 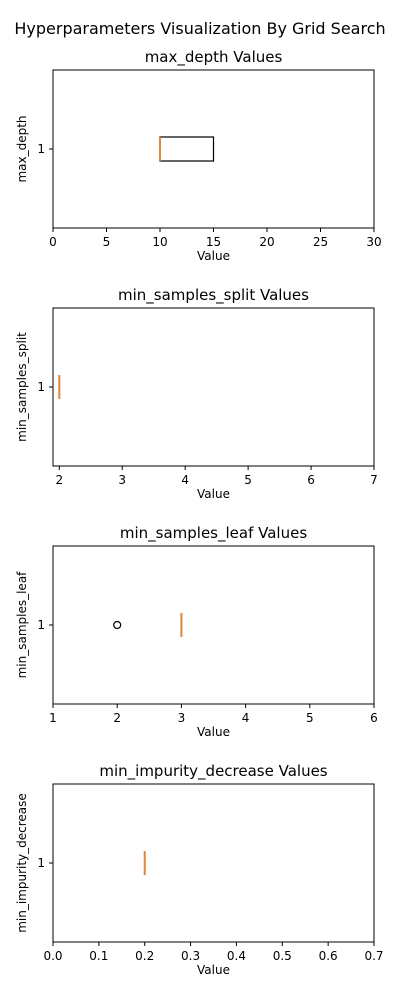 I want to click on outlier-point, so click(x=117, y=625).